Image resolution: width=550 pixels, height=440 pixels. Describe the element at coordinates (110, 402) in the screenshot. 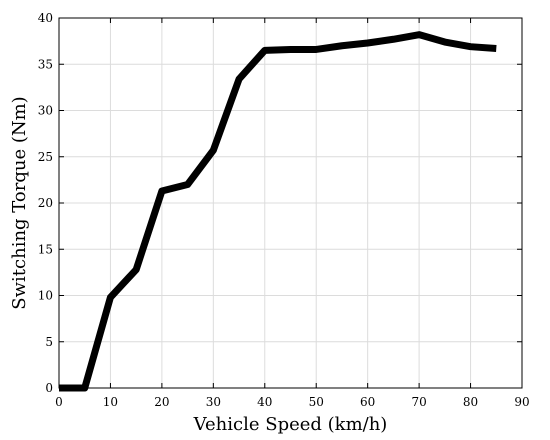

I see `x-tick-label: 10` at that location.